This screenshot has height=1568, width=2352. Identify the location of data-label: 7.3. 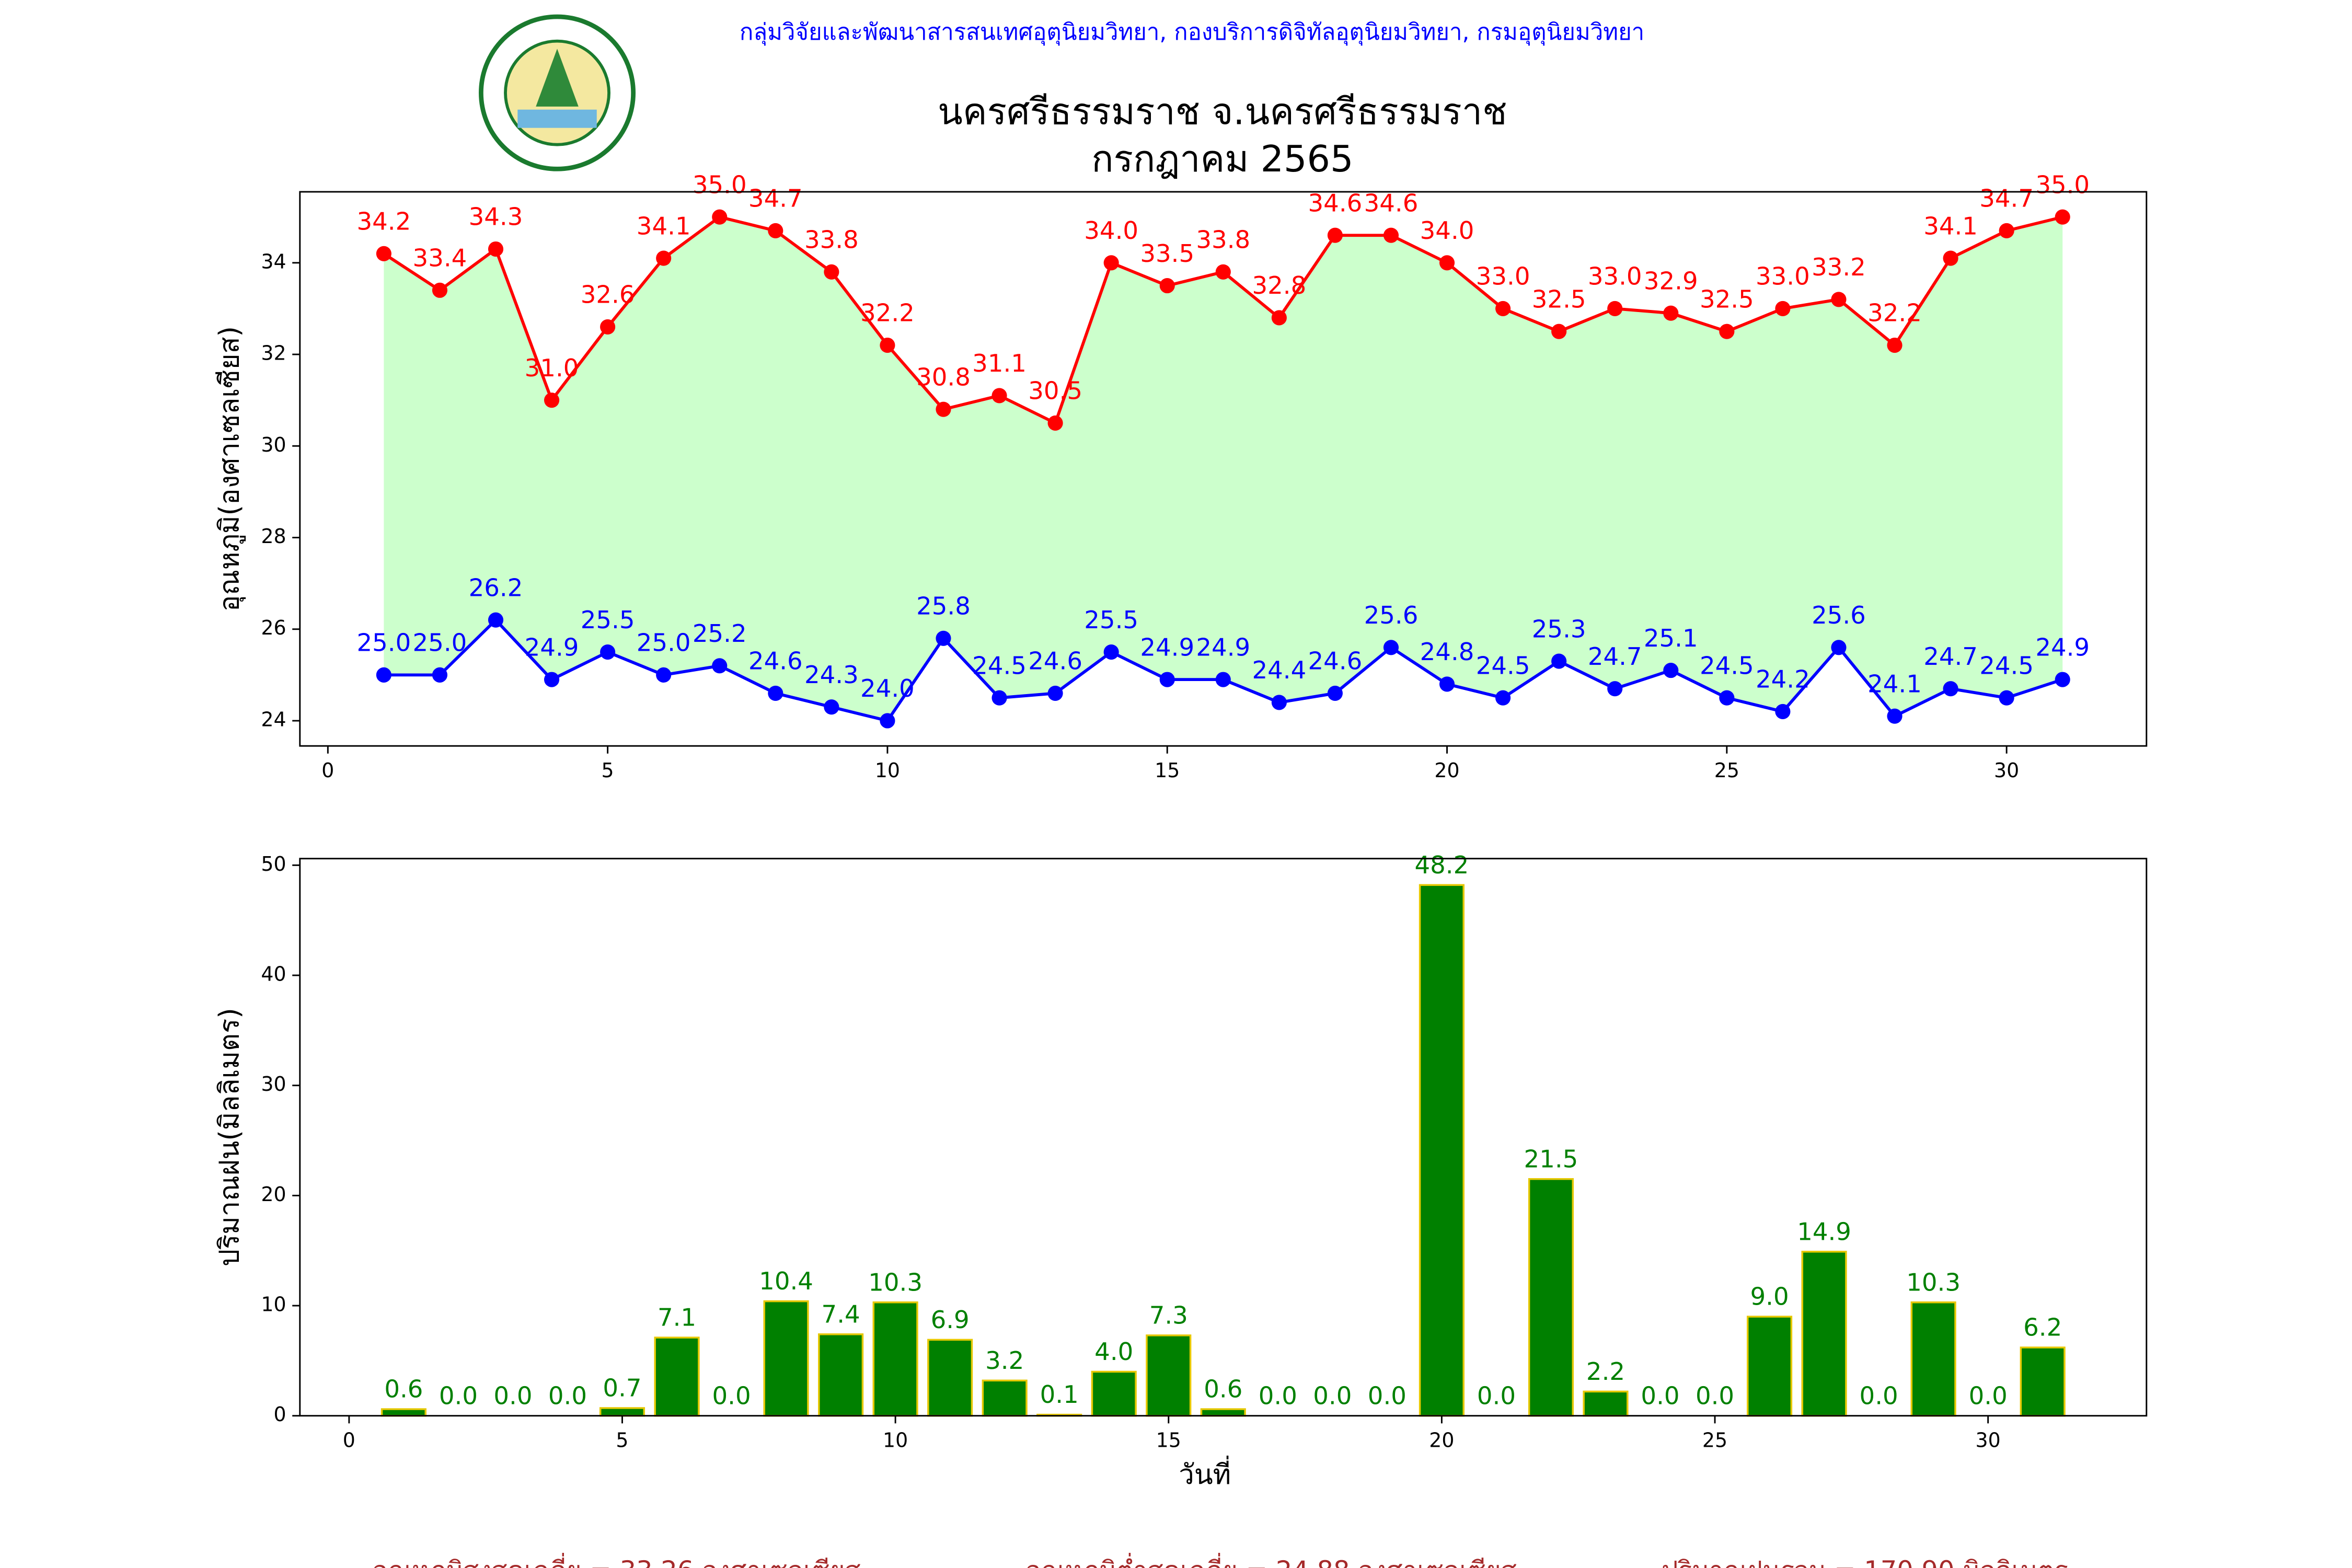
(1168, 1315).